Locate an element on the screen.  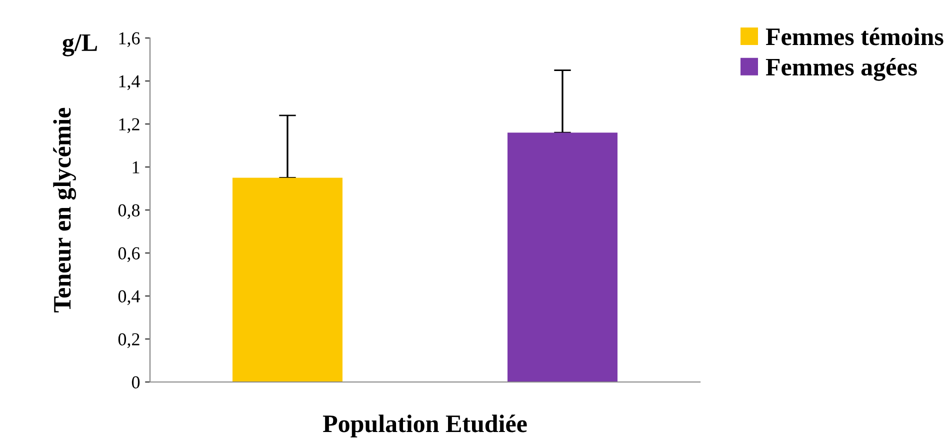
y-tick-label: 1 is located at coordinates (136, 167).